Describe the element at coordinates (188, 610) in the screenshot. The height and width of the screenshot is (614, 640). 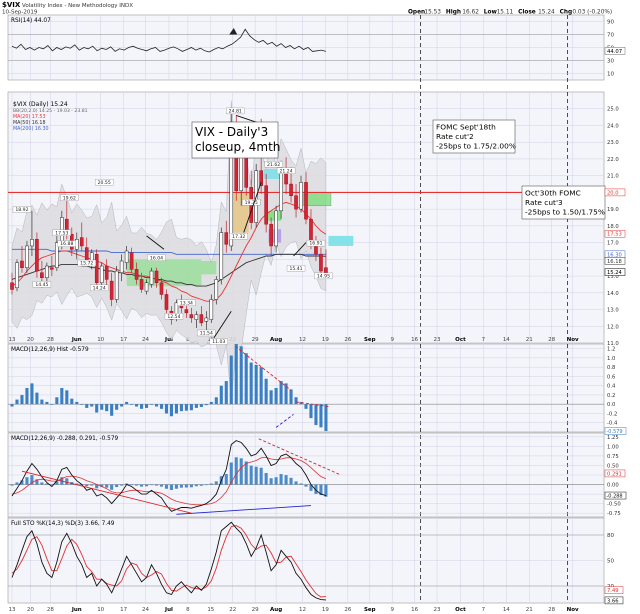
I see `x-tick-label: 8` at that location.